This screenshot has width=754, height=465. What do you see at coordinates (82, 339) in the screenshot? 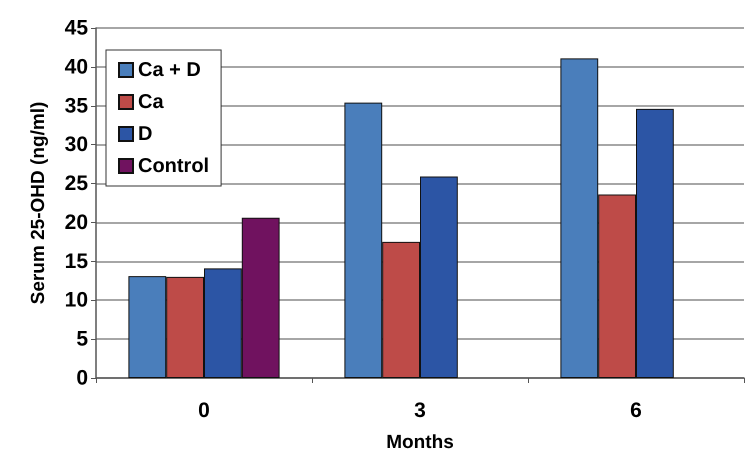
I see `y-tick-label: 5` at bounding box center [82, 339].